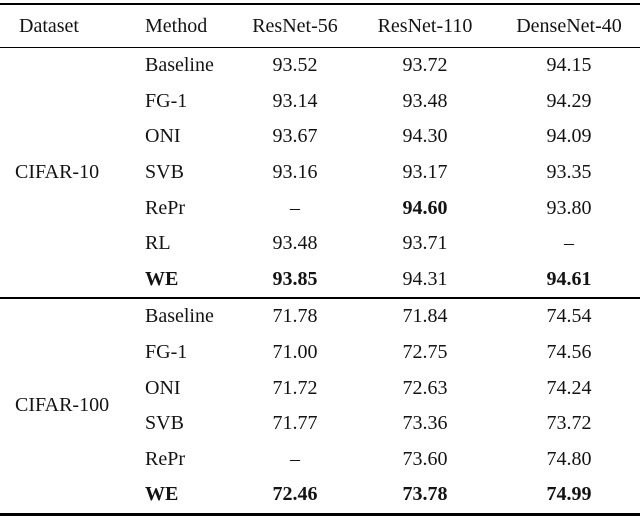  Describe the element at coordinates (295, 172) in the screenshot. I see `value-cell: 93.16` at that location.